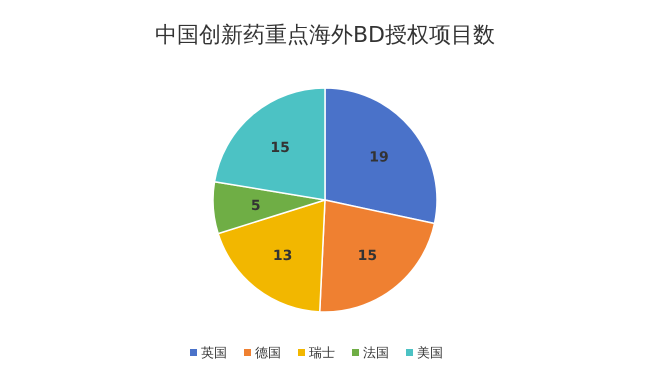 Image resolution: width=650 pixels, height=385 pixels. What do you see at coordinates (430, 353) in the screenshot?
I see `legend-label: 美国` at bounding box center [430, 353].